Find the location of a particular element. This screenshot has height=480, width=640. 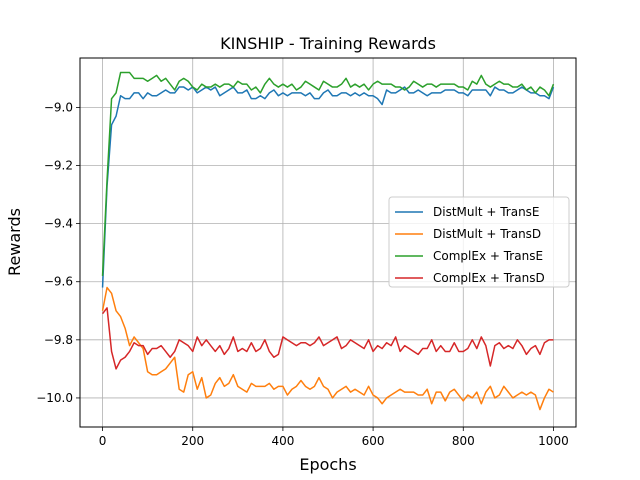

x-tick-label: 600 is located at coordinates (373, 441).